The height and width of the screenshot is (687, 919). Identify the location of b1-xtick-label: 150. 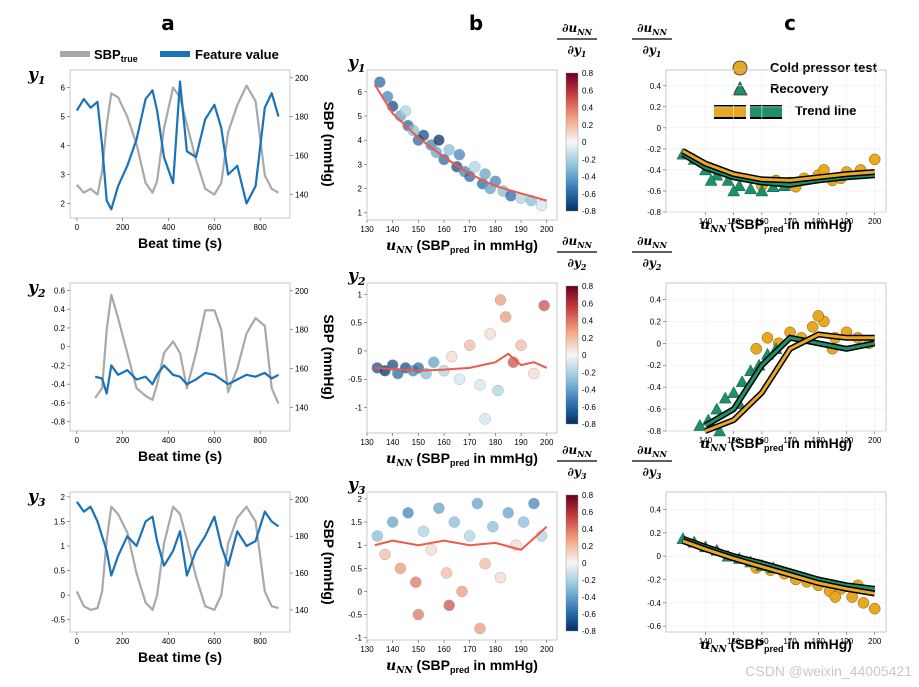
(419, 229).